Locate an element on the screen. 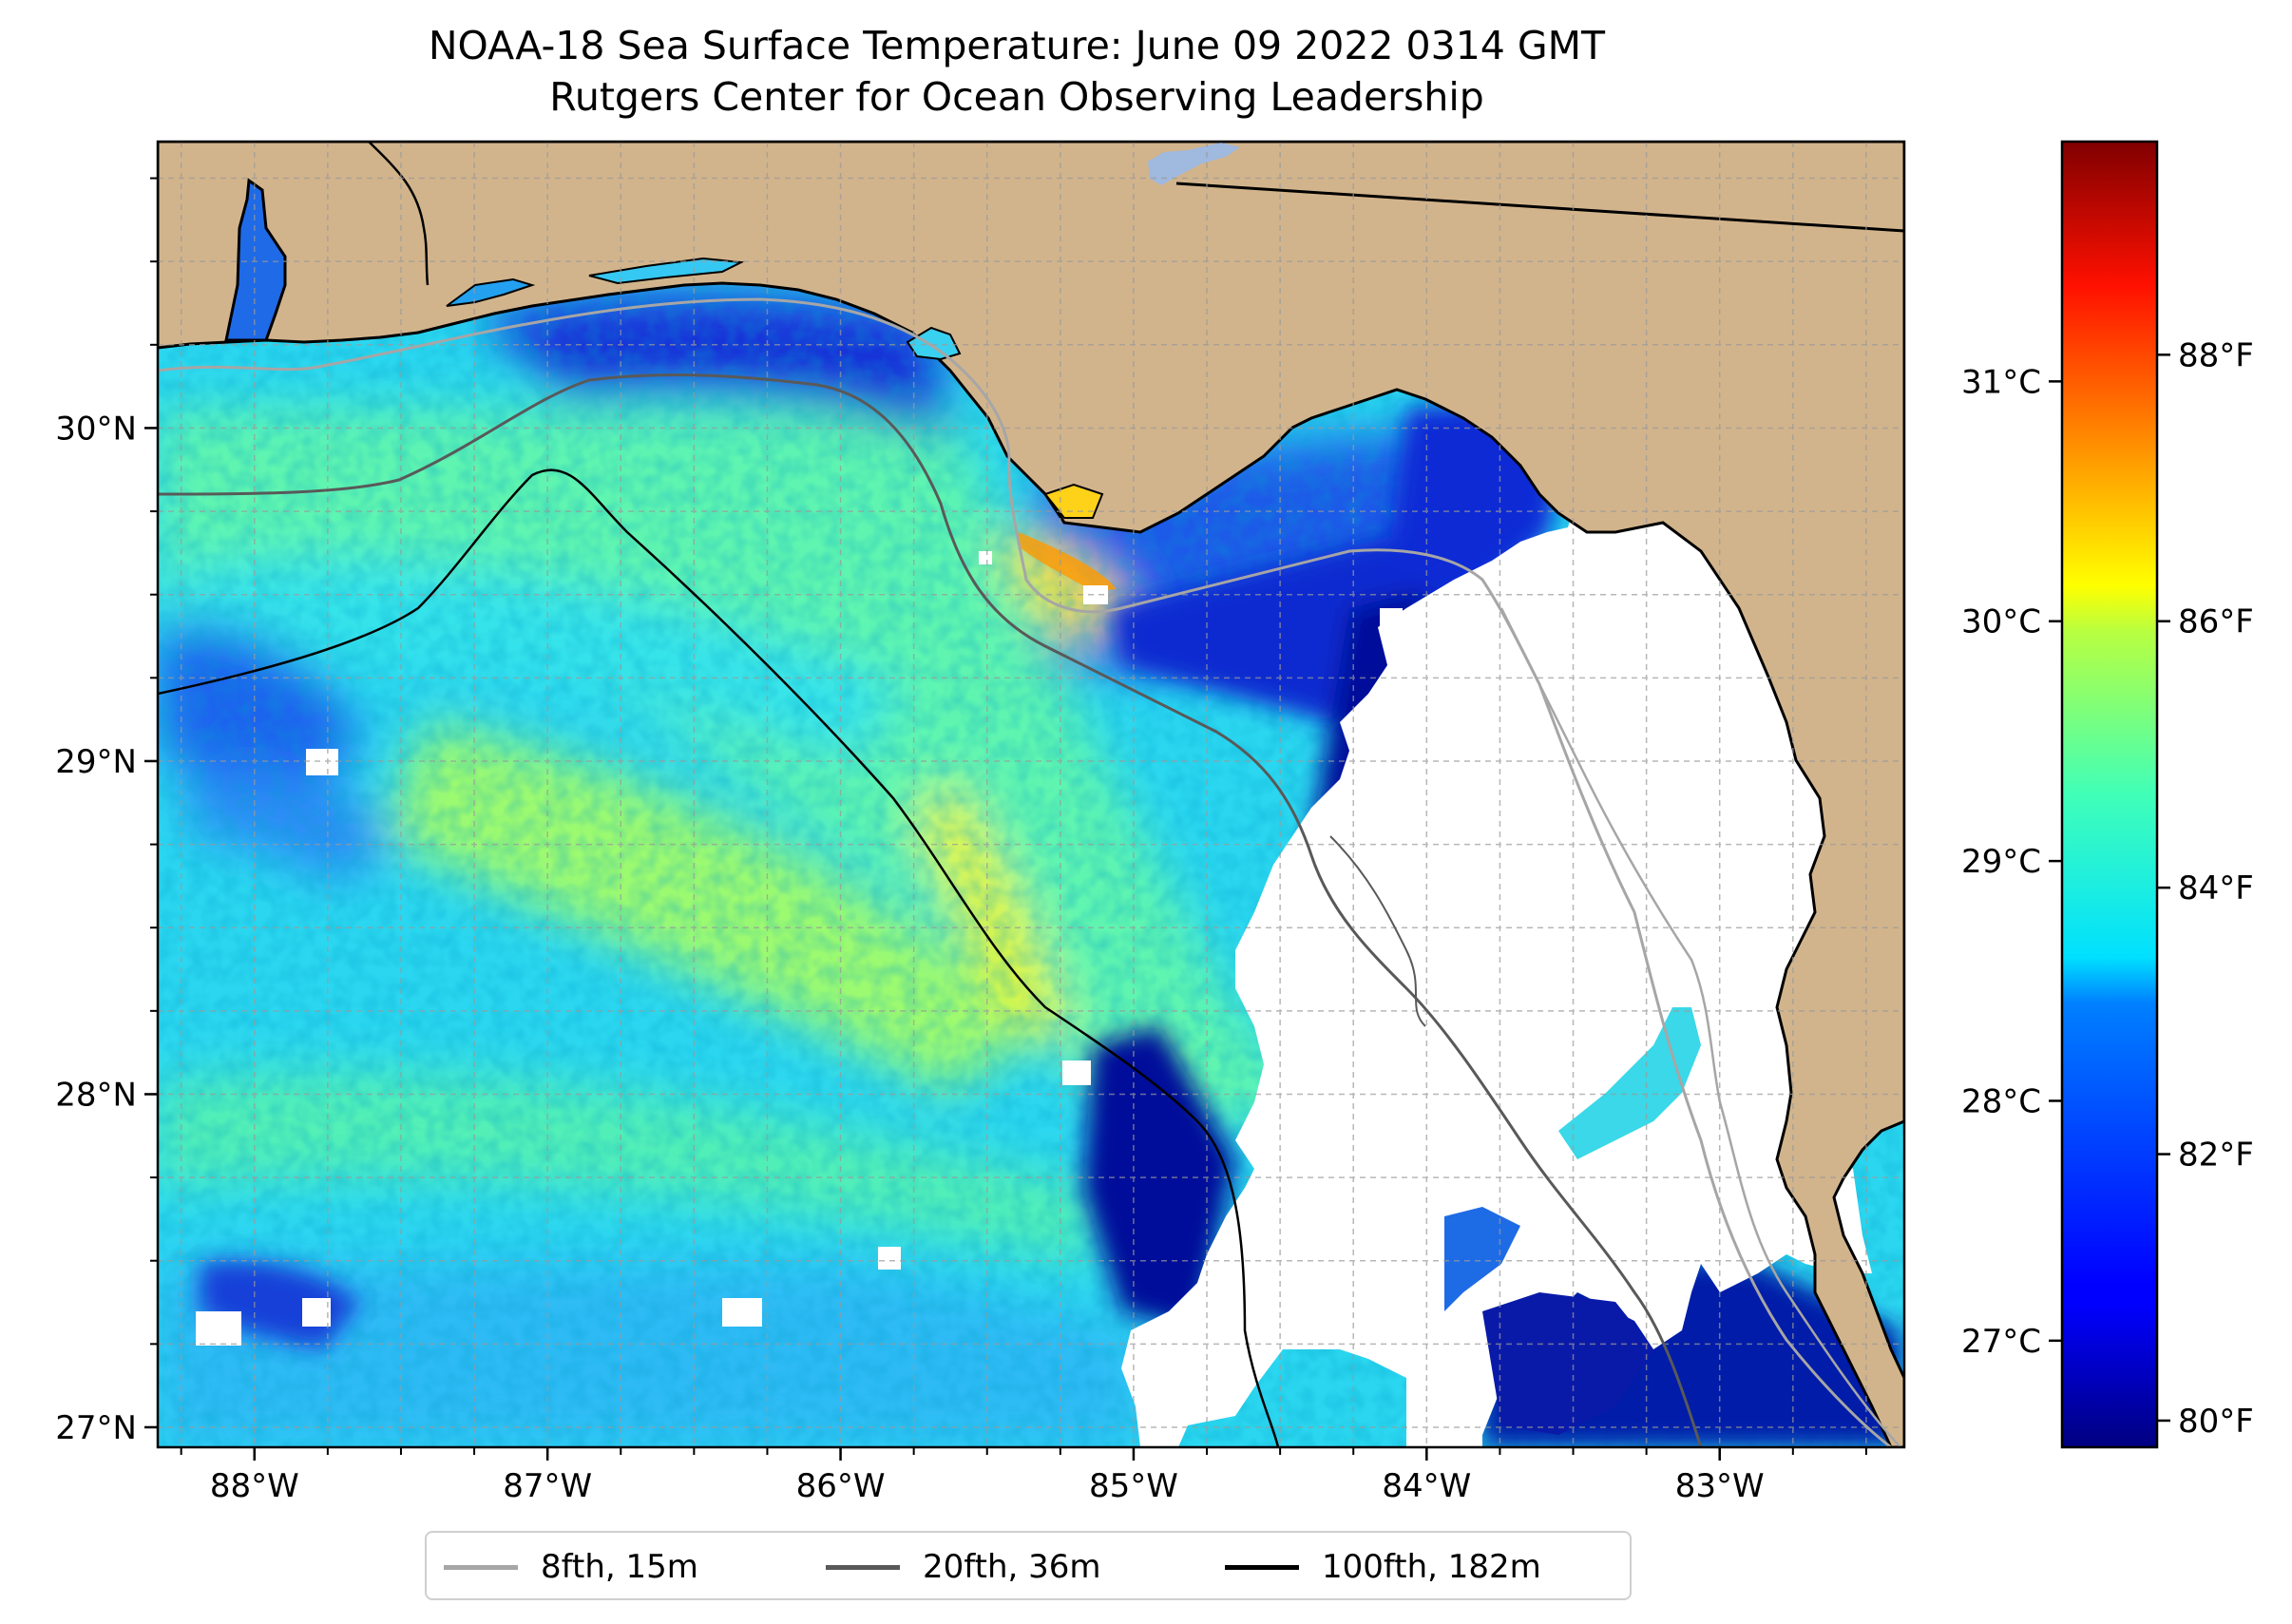  lake is located at coordinates (1194, 164).